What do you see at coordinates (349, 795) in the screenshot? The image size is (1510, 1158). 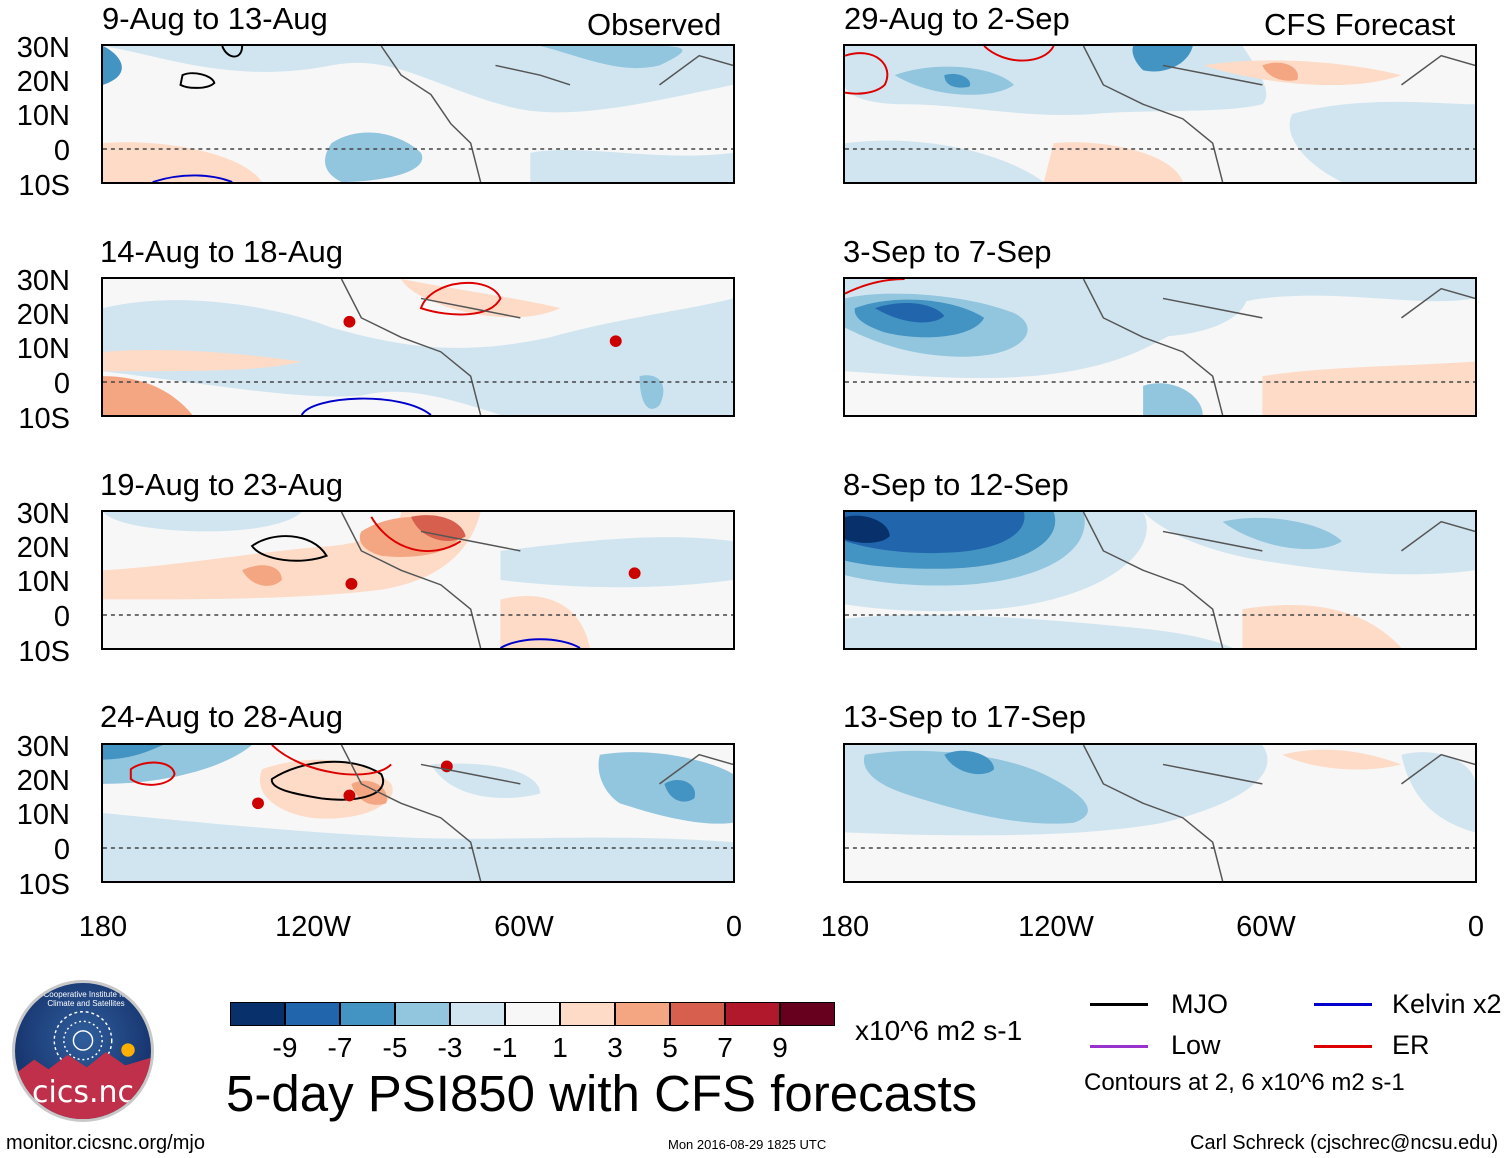 I see `storm-icon-L2` at bounding box center [349, 795].